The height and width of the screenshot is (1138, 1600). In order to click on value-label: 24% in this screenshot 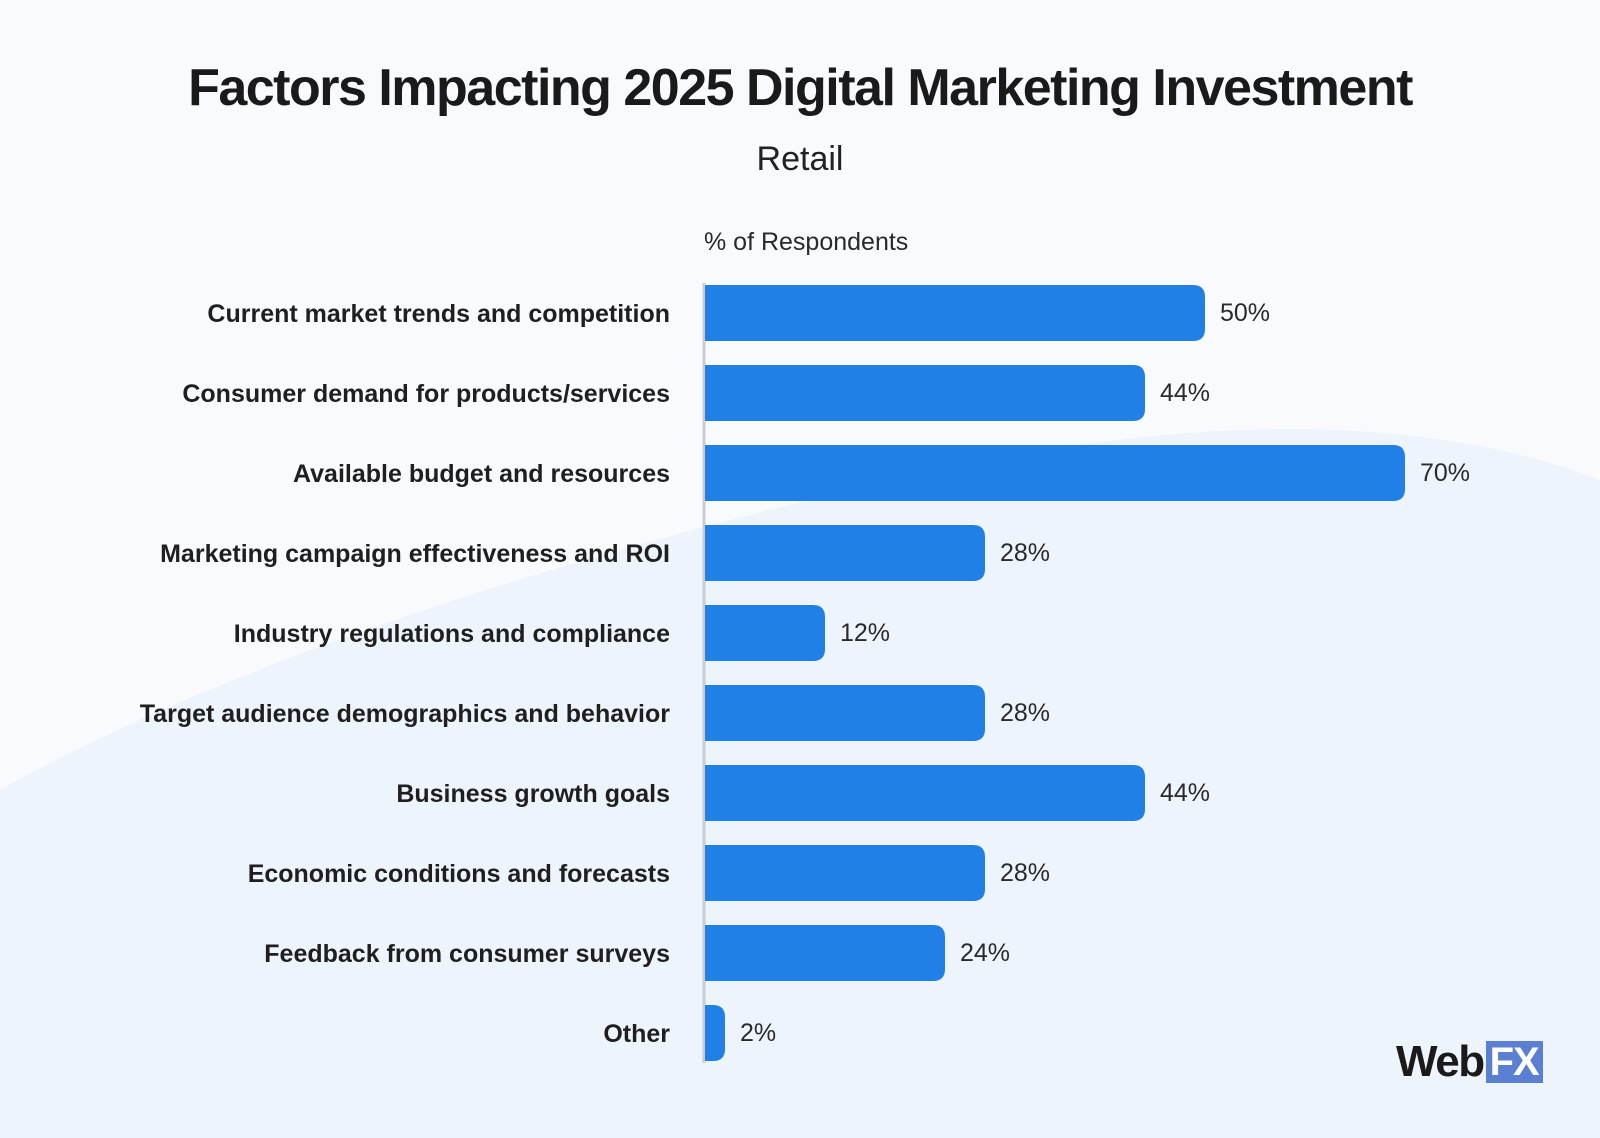, I will do `click(985, 953)`.